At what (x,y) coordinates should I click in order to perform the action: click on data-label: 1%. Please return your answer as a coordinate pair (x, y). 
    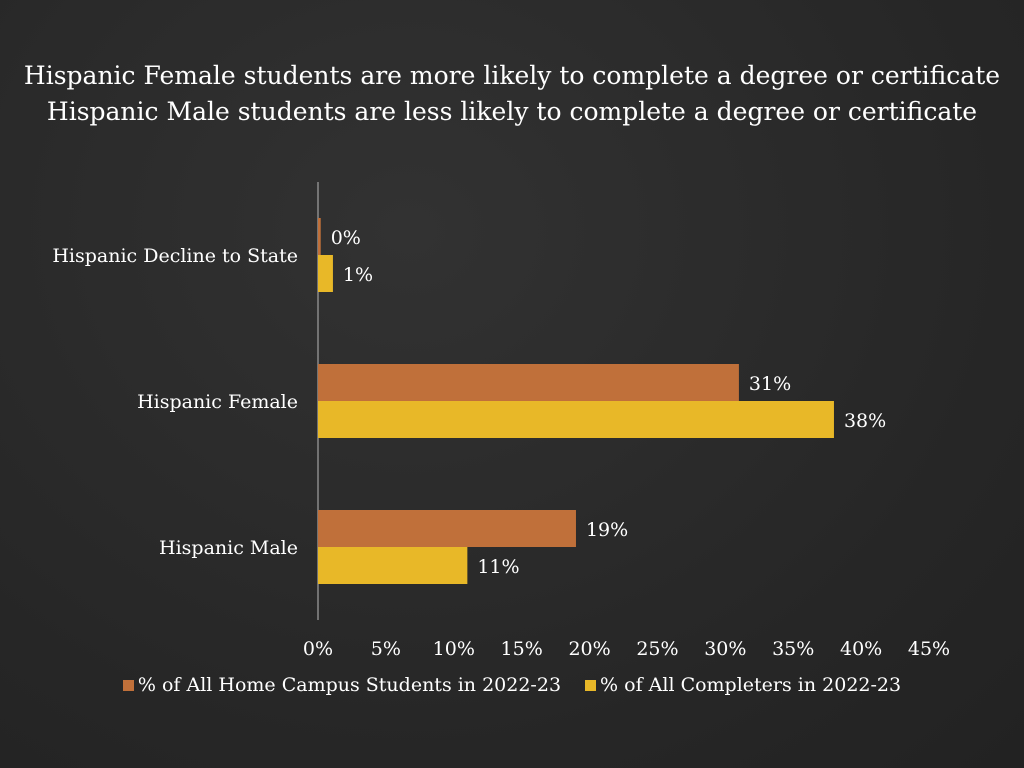
    Looking at the image, I should click on (358, 275).